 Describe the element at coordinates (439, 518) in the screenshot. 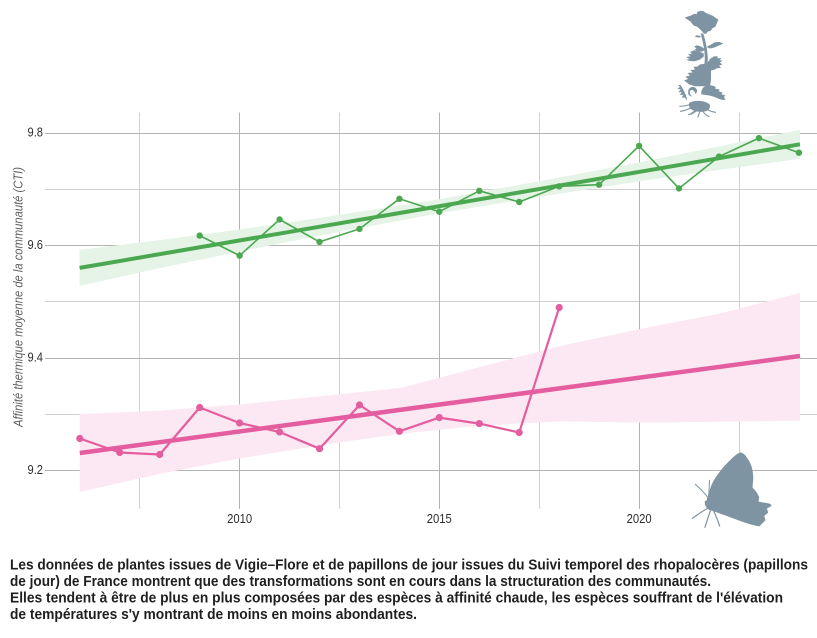

I see `svg-text: 2015` at that location.